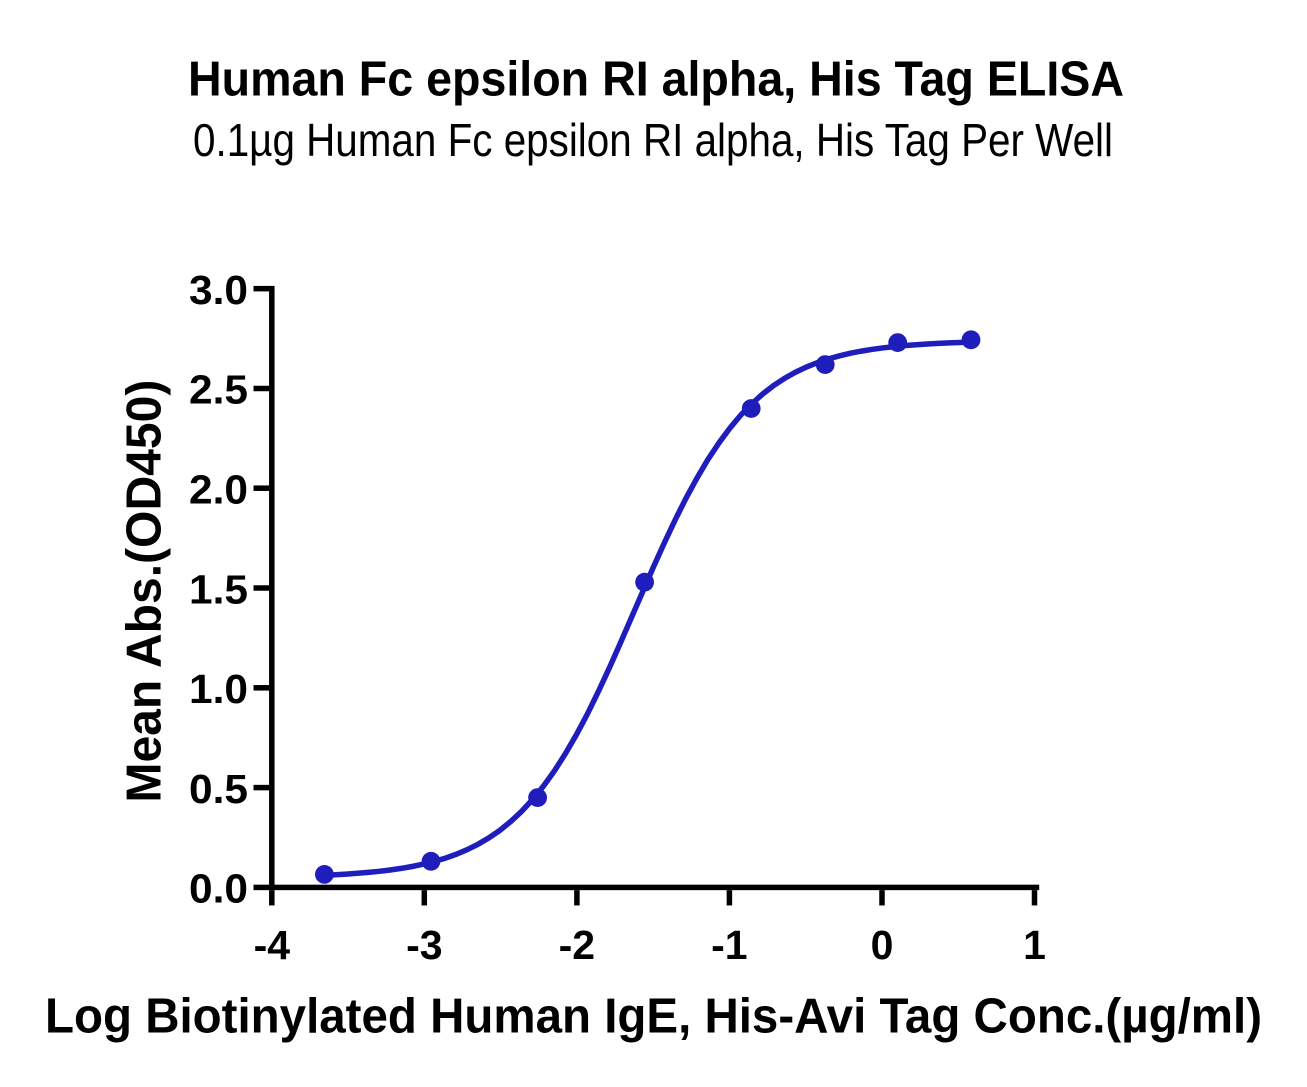 Image resolution: width=1307 pixels, height=1087 pixels. What do you see at coordinates (424, 945) in the screenshot?
I see `svg-text: -3` at bounding box center [424, 945].